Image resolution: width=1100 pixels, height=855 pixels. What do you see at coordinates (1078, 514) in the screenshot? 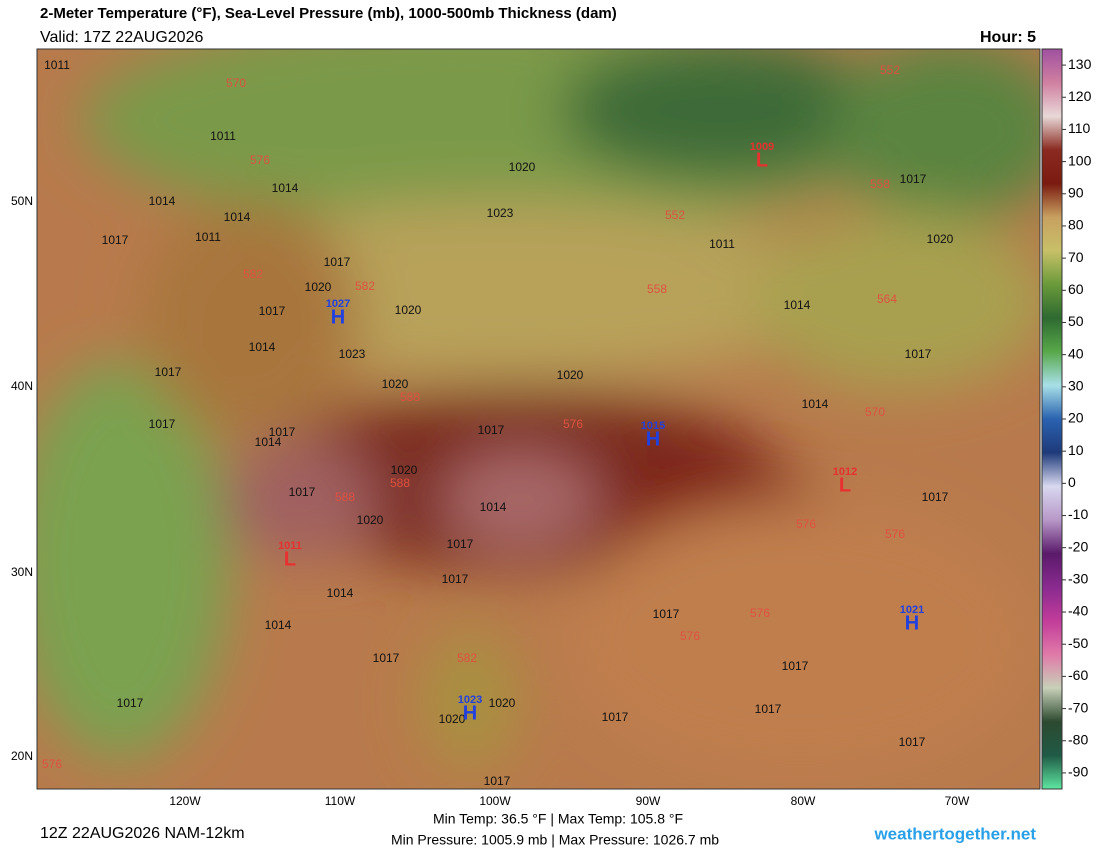
I see `colorbar-tick-label: -10` at bounding box center [1078, 514].